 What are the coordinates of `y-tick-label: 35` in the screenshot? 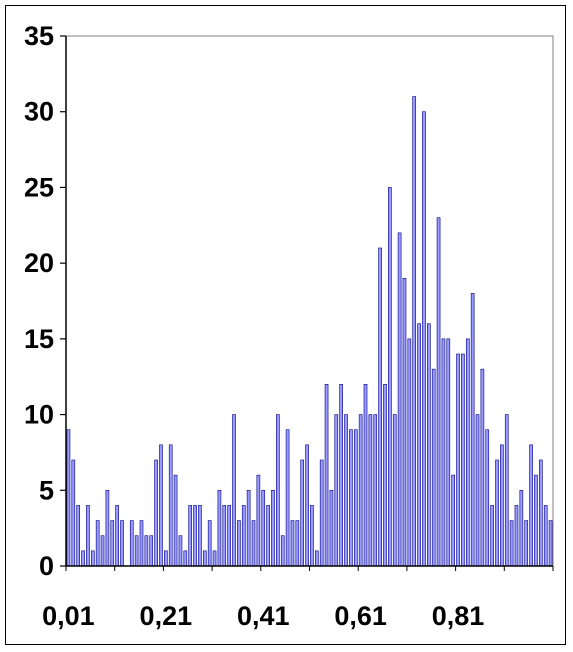 It's located at (39, 36).